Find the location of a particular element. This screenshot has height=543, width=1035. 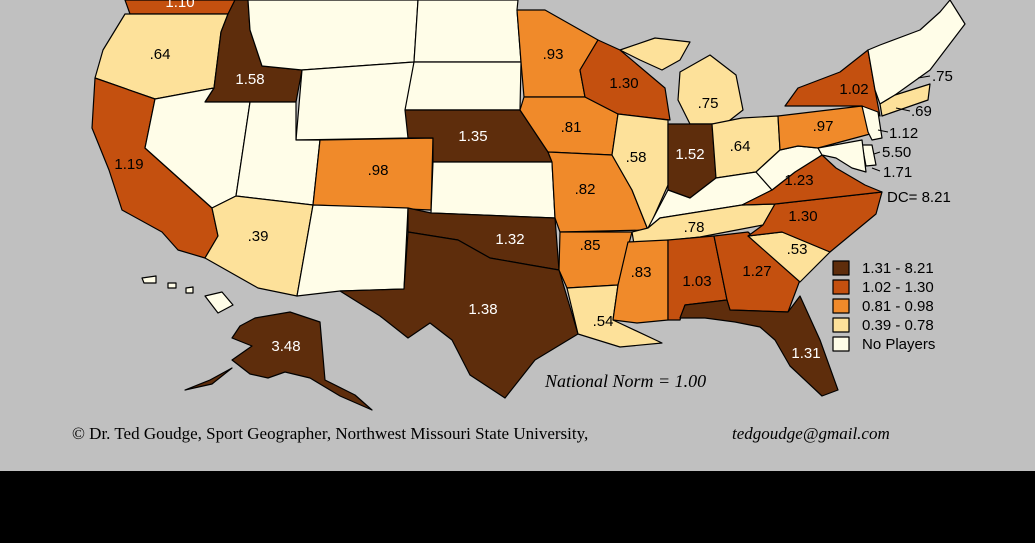

label-illinois: .58 is located at coordinates (636, 157).